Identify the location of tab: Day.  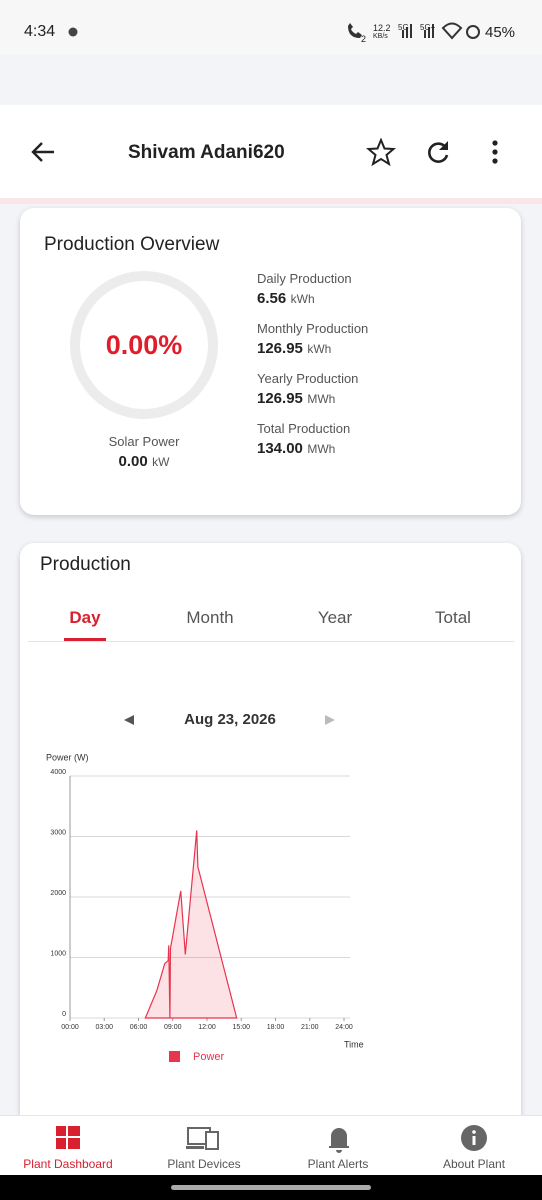
(85, 617).